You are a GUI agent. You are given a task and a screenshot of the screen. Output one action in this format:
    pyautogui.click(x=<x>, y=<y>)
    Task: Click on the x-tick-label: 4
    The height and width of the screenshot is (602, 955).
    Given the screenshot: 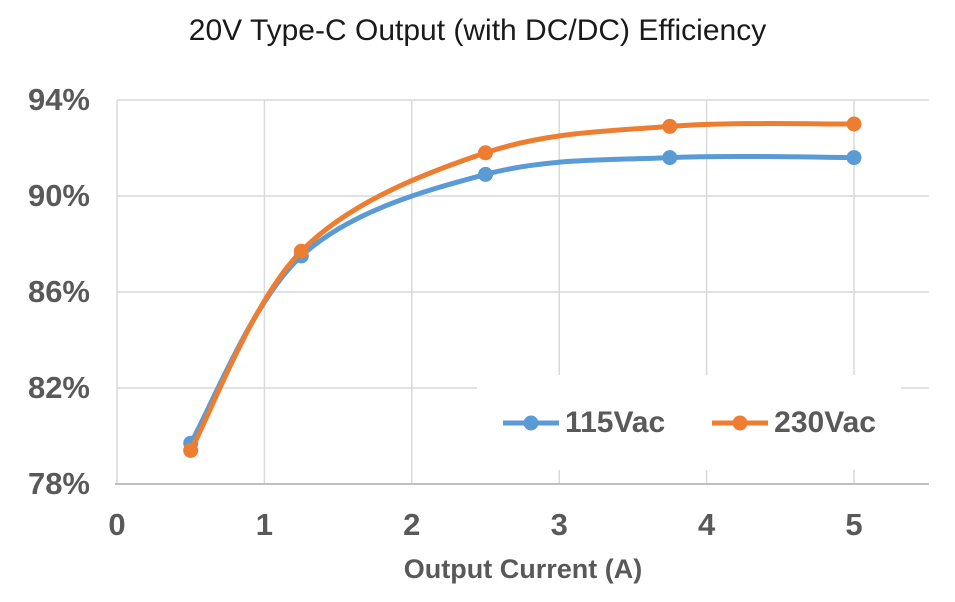 What is the action you would take?
    pyautogui.click(x=706, y=524)
    